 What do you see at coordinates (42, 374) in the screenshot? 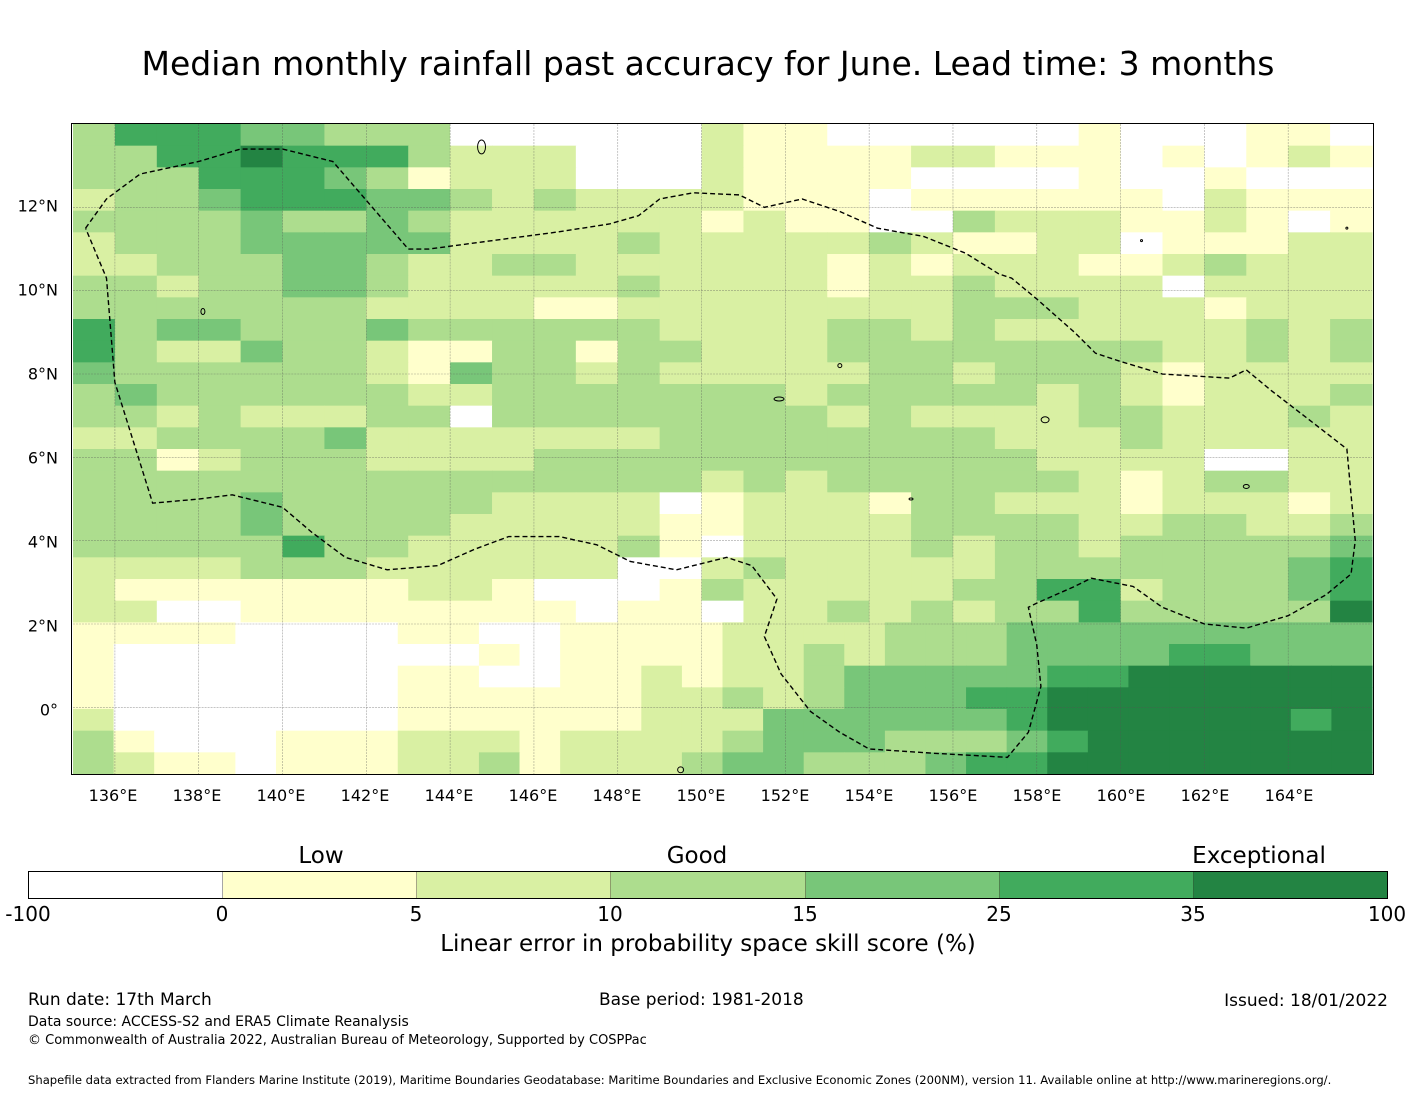
I see `lat-tick-8n: 8°N` at bounding box center [42, 374].